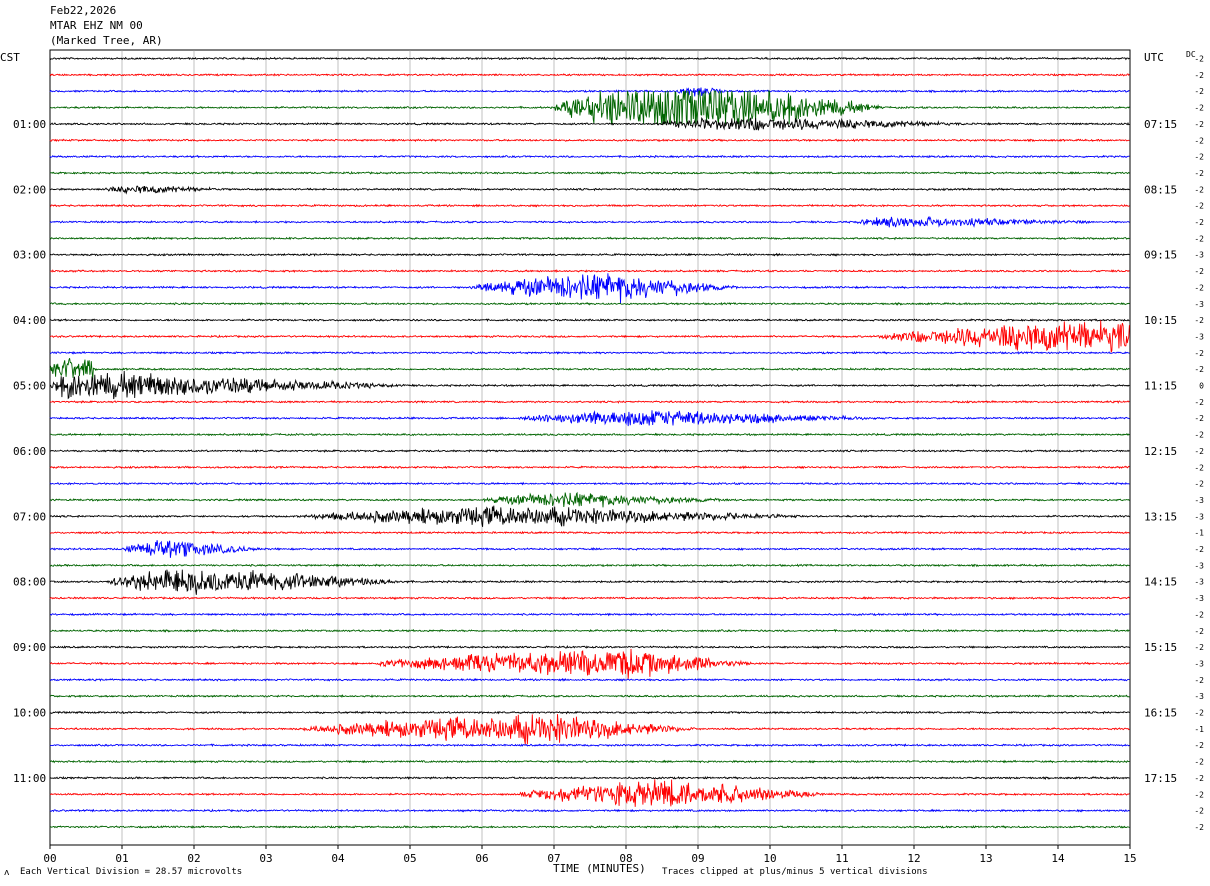 This screenshot has width=1210, height=886. I want to click on right-hour-label: 17:15, so click(1160, 778).